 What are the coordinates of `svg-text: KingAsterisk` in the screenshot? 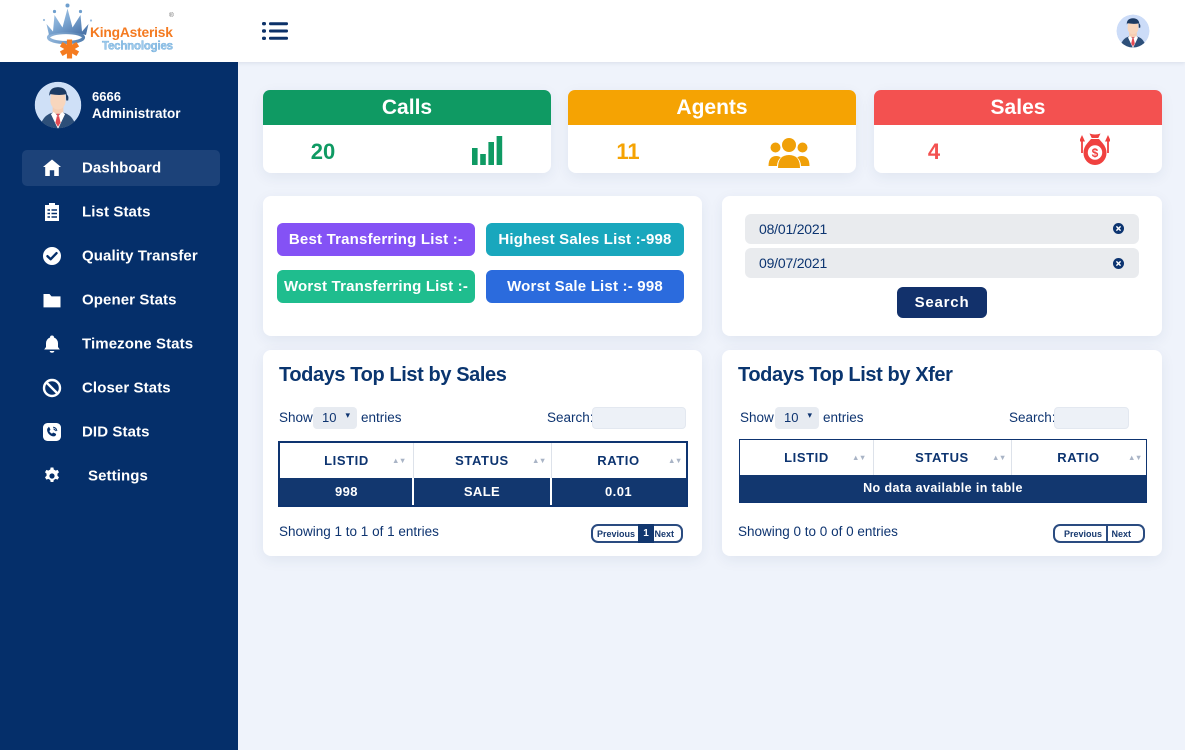 It's located at (131, 32).